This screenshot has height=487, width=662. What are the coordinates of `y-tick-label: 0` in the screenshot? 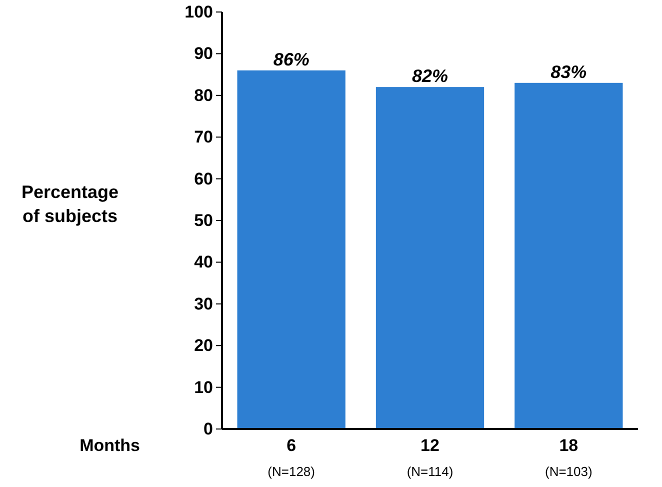 It's located at (208, 428).